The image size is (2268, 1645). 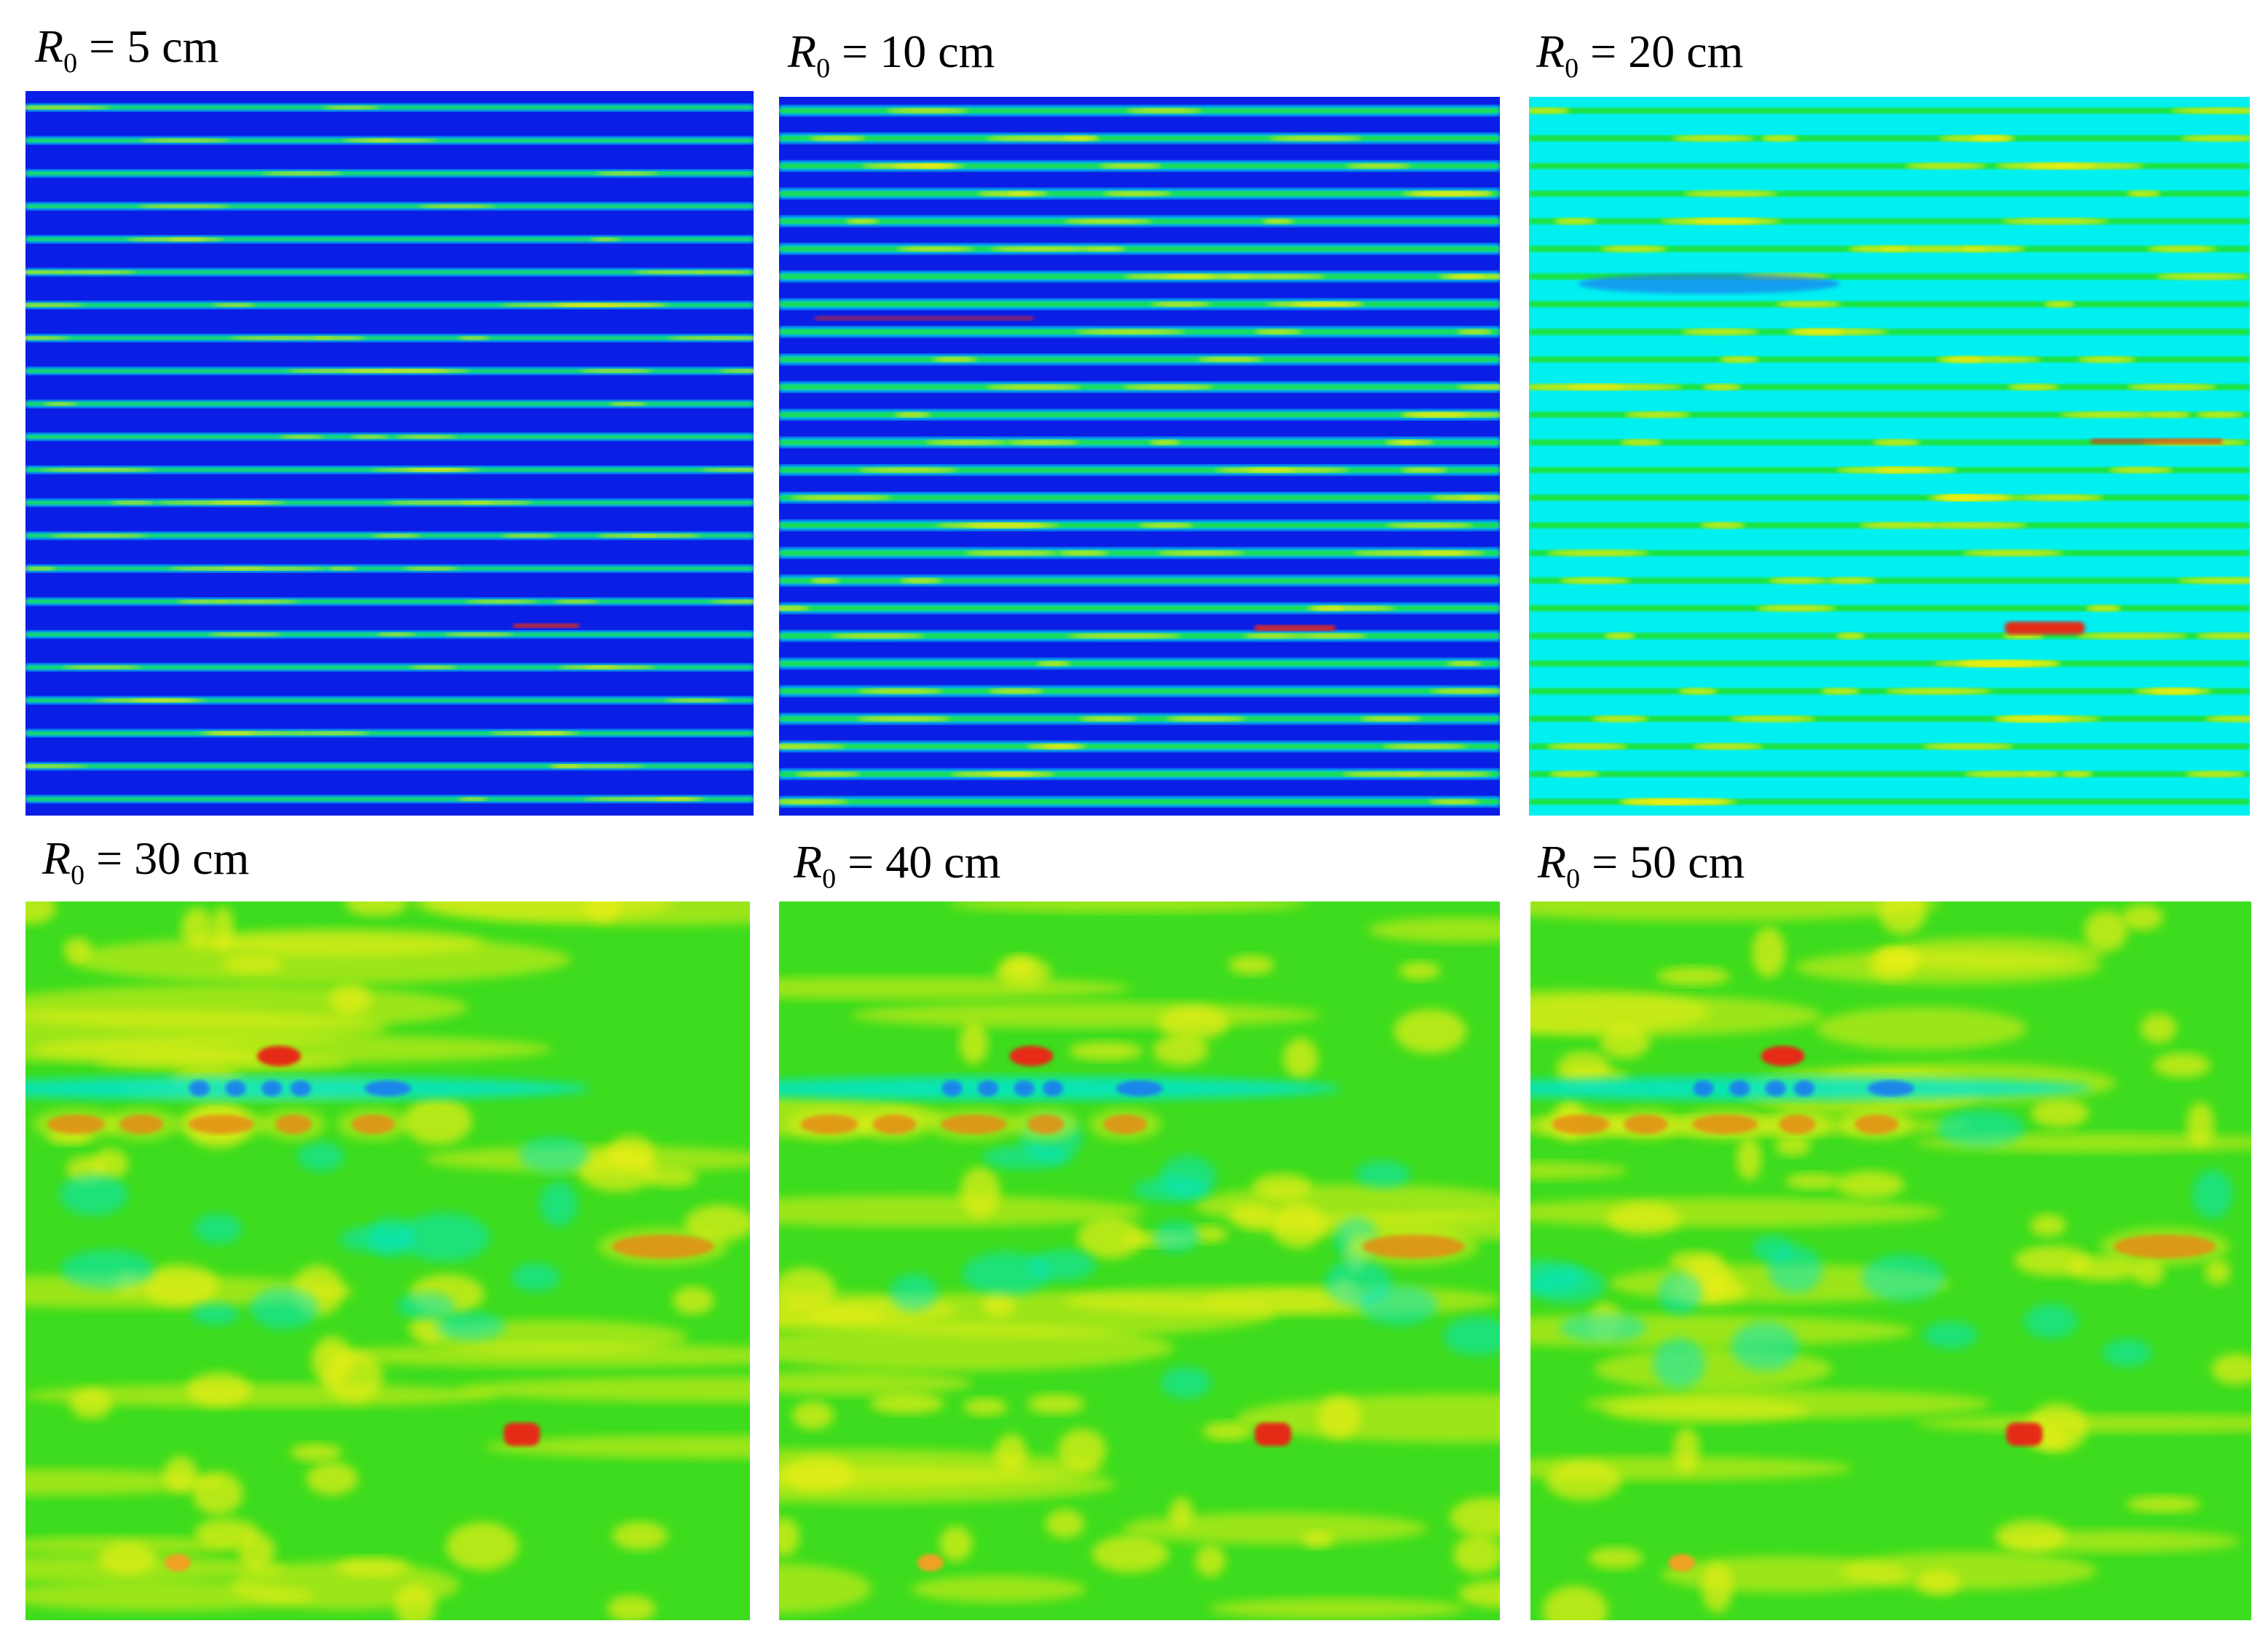 I want to click on panel-label: R0 = 30 cm, so click(x=146, y=861).